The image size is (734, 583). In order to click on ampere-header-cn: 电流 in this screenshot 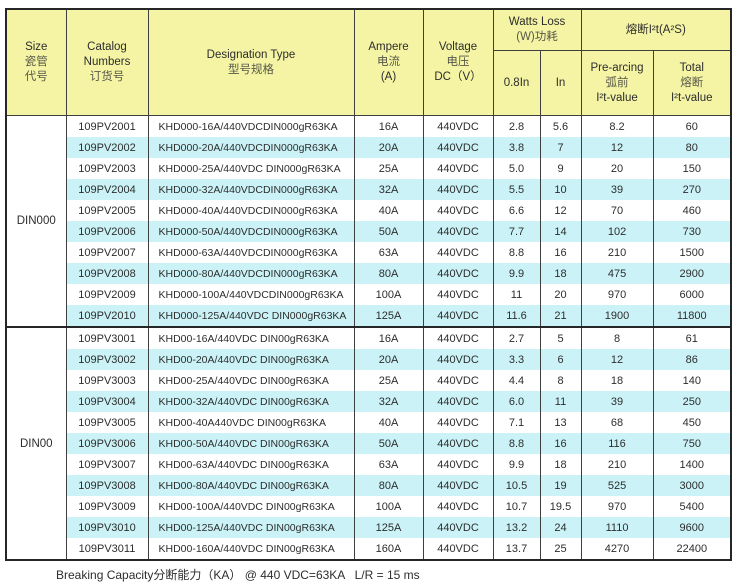, I will do `click(388, 62)`.